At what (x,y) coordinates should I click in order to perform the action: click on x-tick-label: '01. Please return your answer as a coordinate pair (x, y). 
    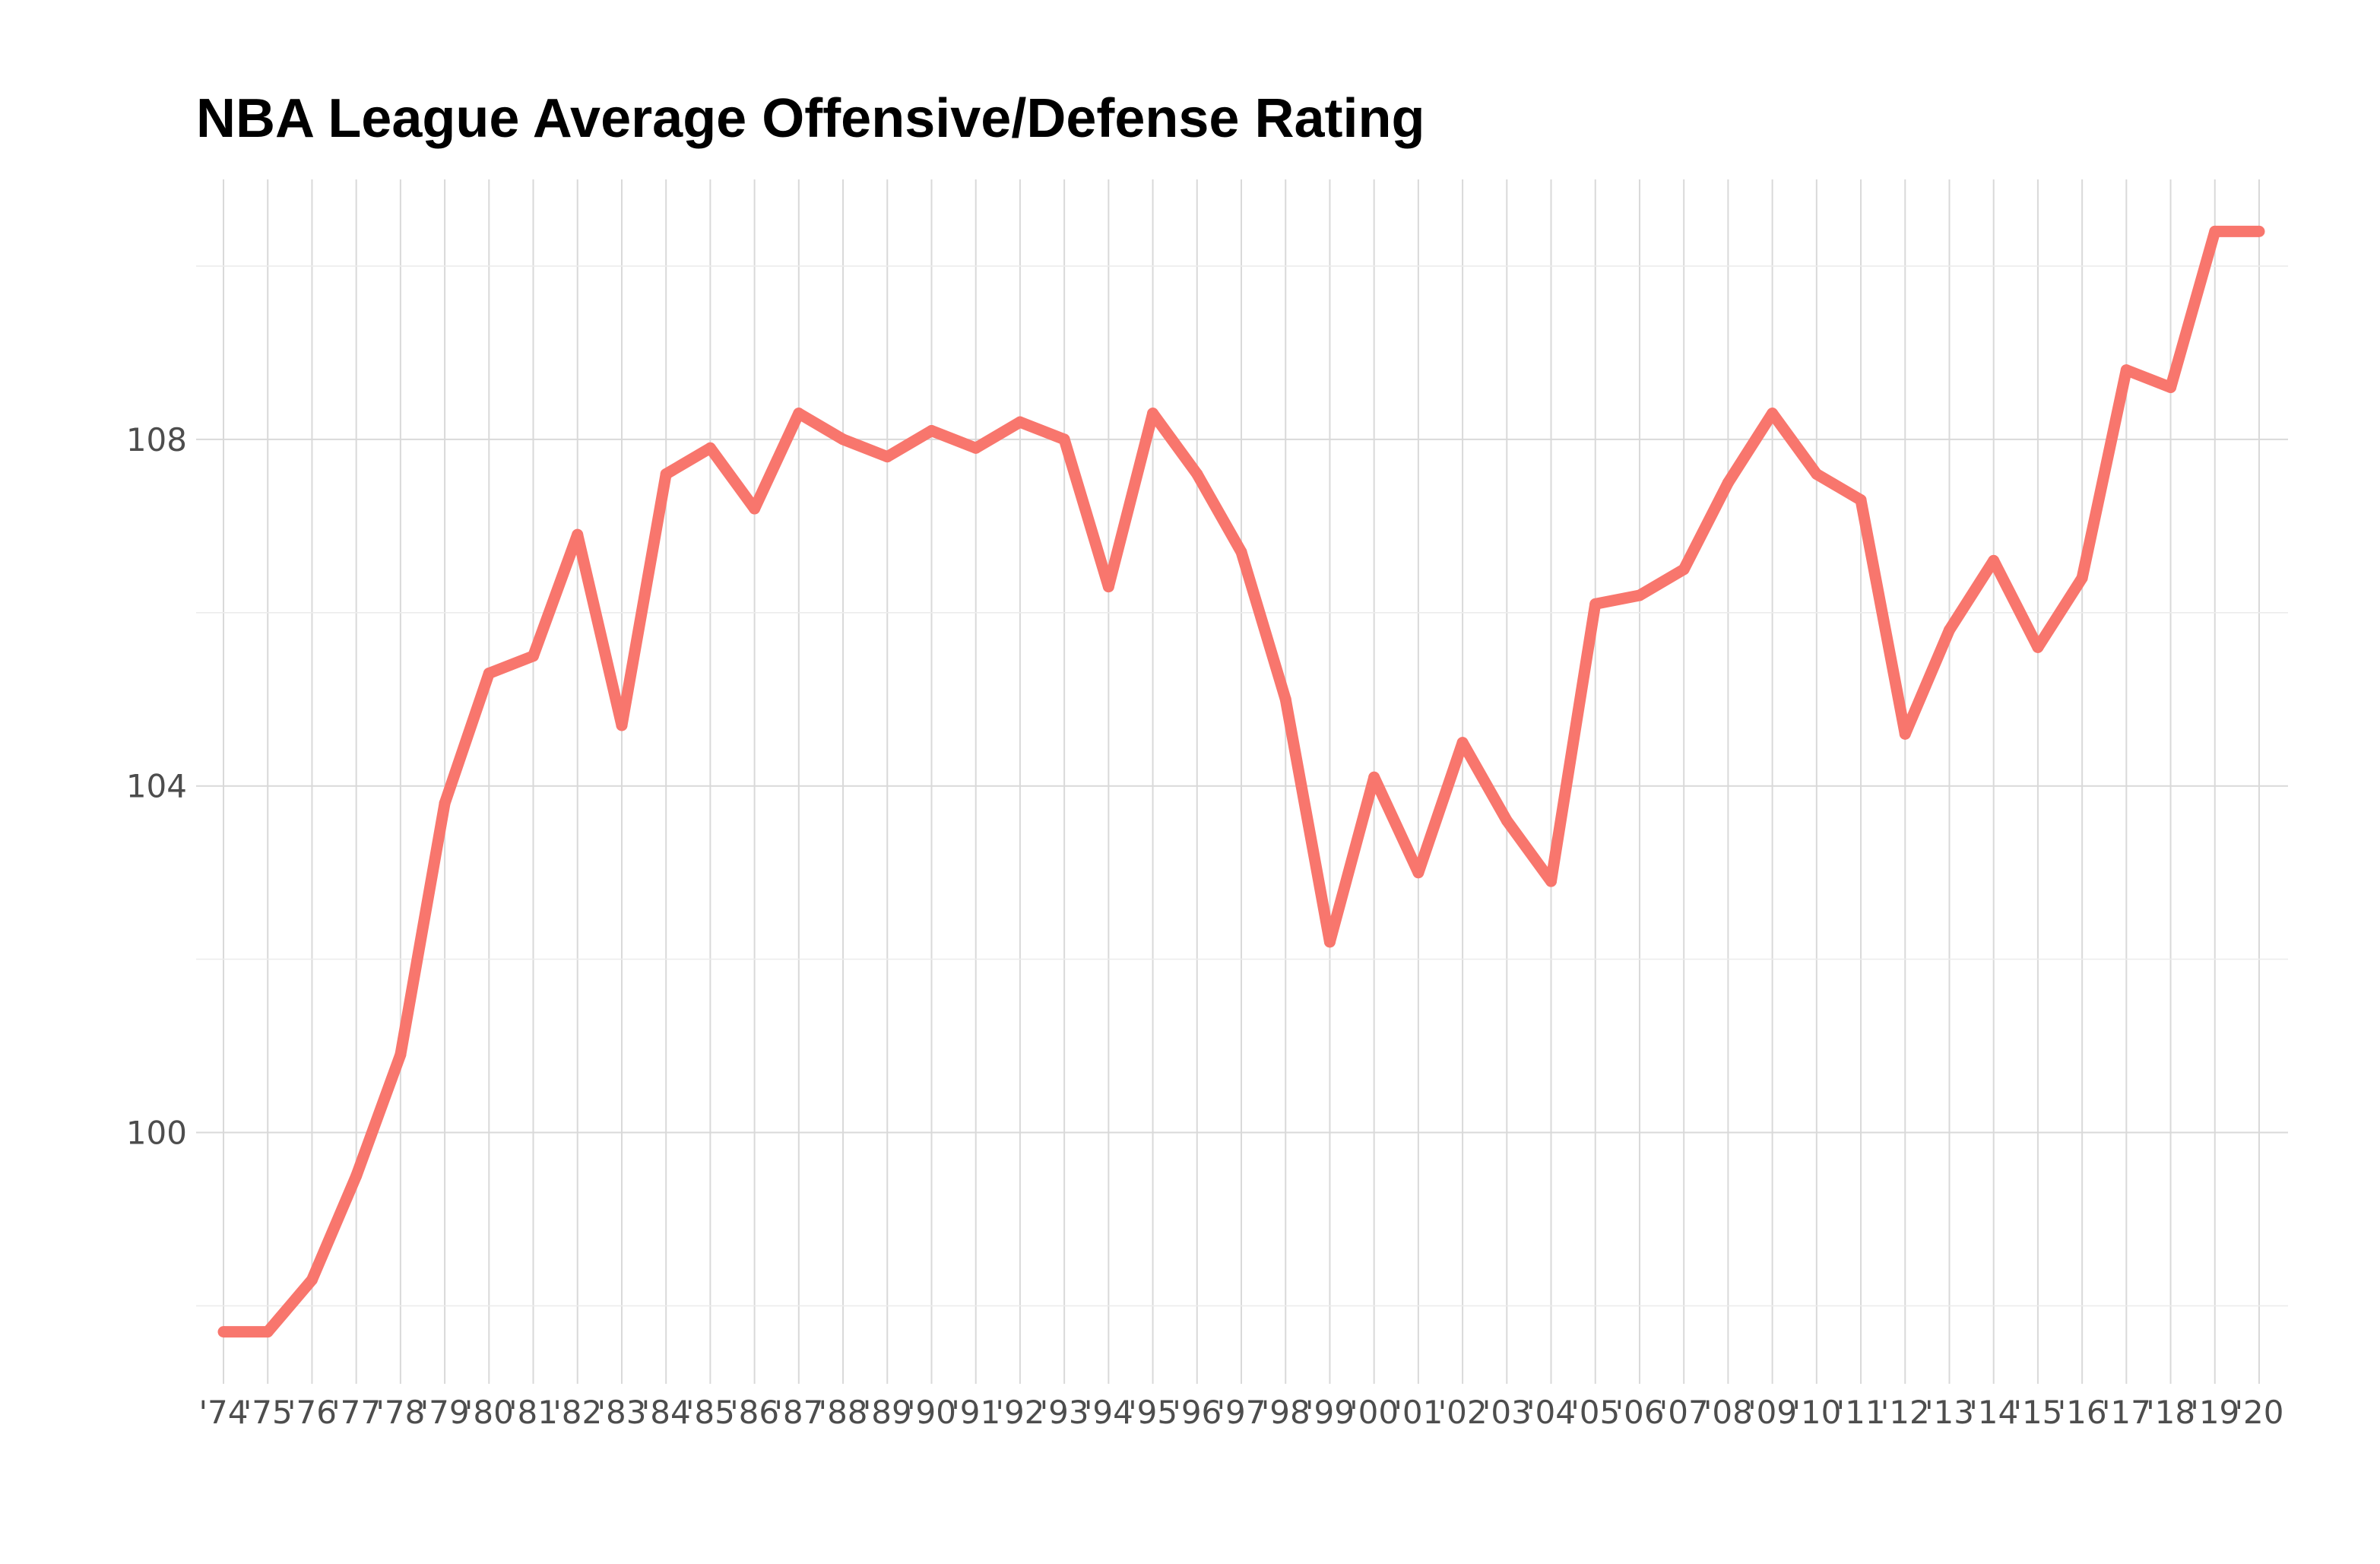
    Looking at the image, I should click on (1418, 1413).